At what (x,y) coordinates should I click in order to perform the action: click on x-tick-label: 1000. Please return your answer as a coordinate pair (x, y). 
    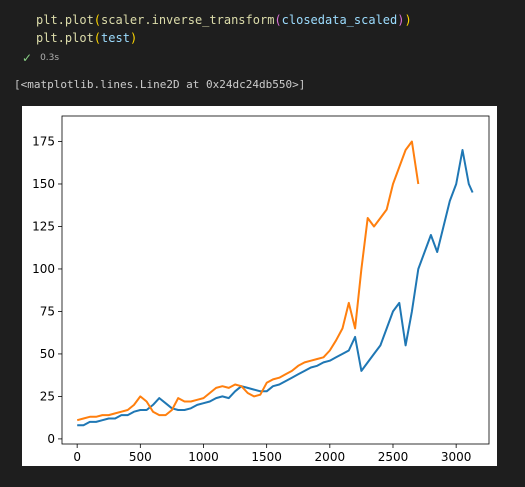
    Looking at the image, I should click on (203, 457).